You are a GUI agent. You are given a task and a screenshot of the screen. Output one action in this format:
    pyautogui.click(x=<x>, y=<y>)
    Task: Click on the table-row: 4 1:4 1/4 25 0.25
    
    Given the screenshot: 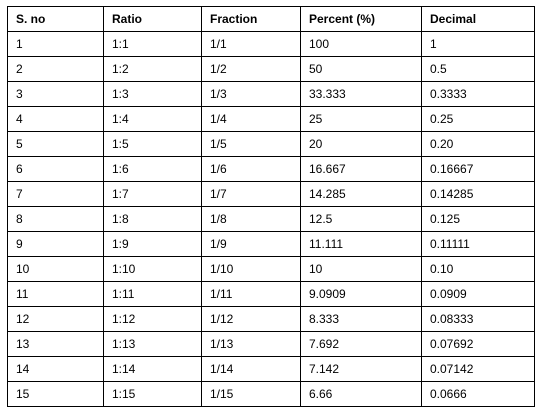 What is the action you would take?
    pyautogui.click(x=271, y=119)
    